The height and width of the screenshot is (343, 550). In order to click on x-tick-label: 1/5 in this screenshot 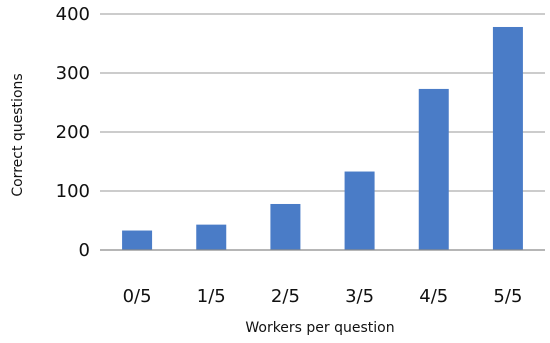, I will do `click(211, 296)`.